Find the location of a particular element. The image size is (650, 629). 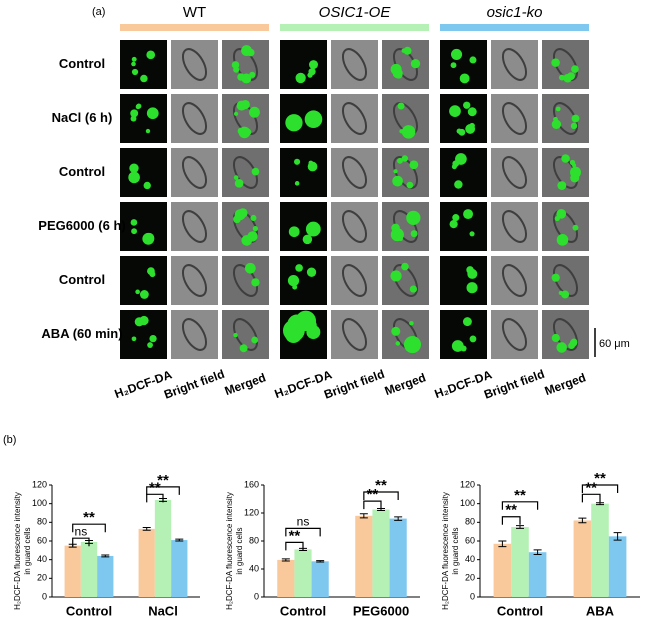

group-bar is located at coordinates (194, 27).